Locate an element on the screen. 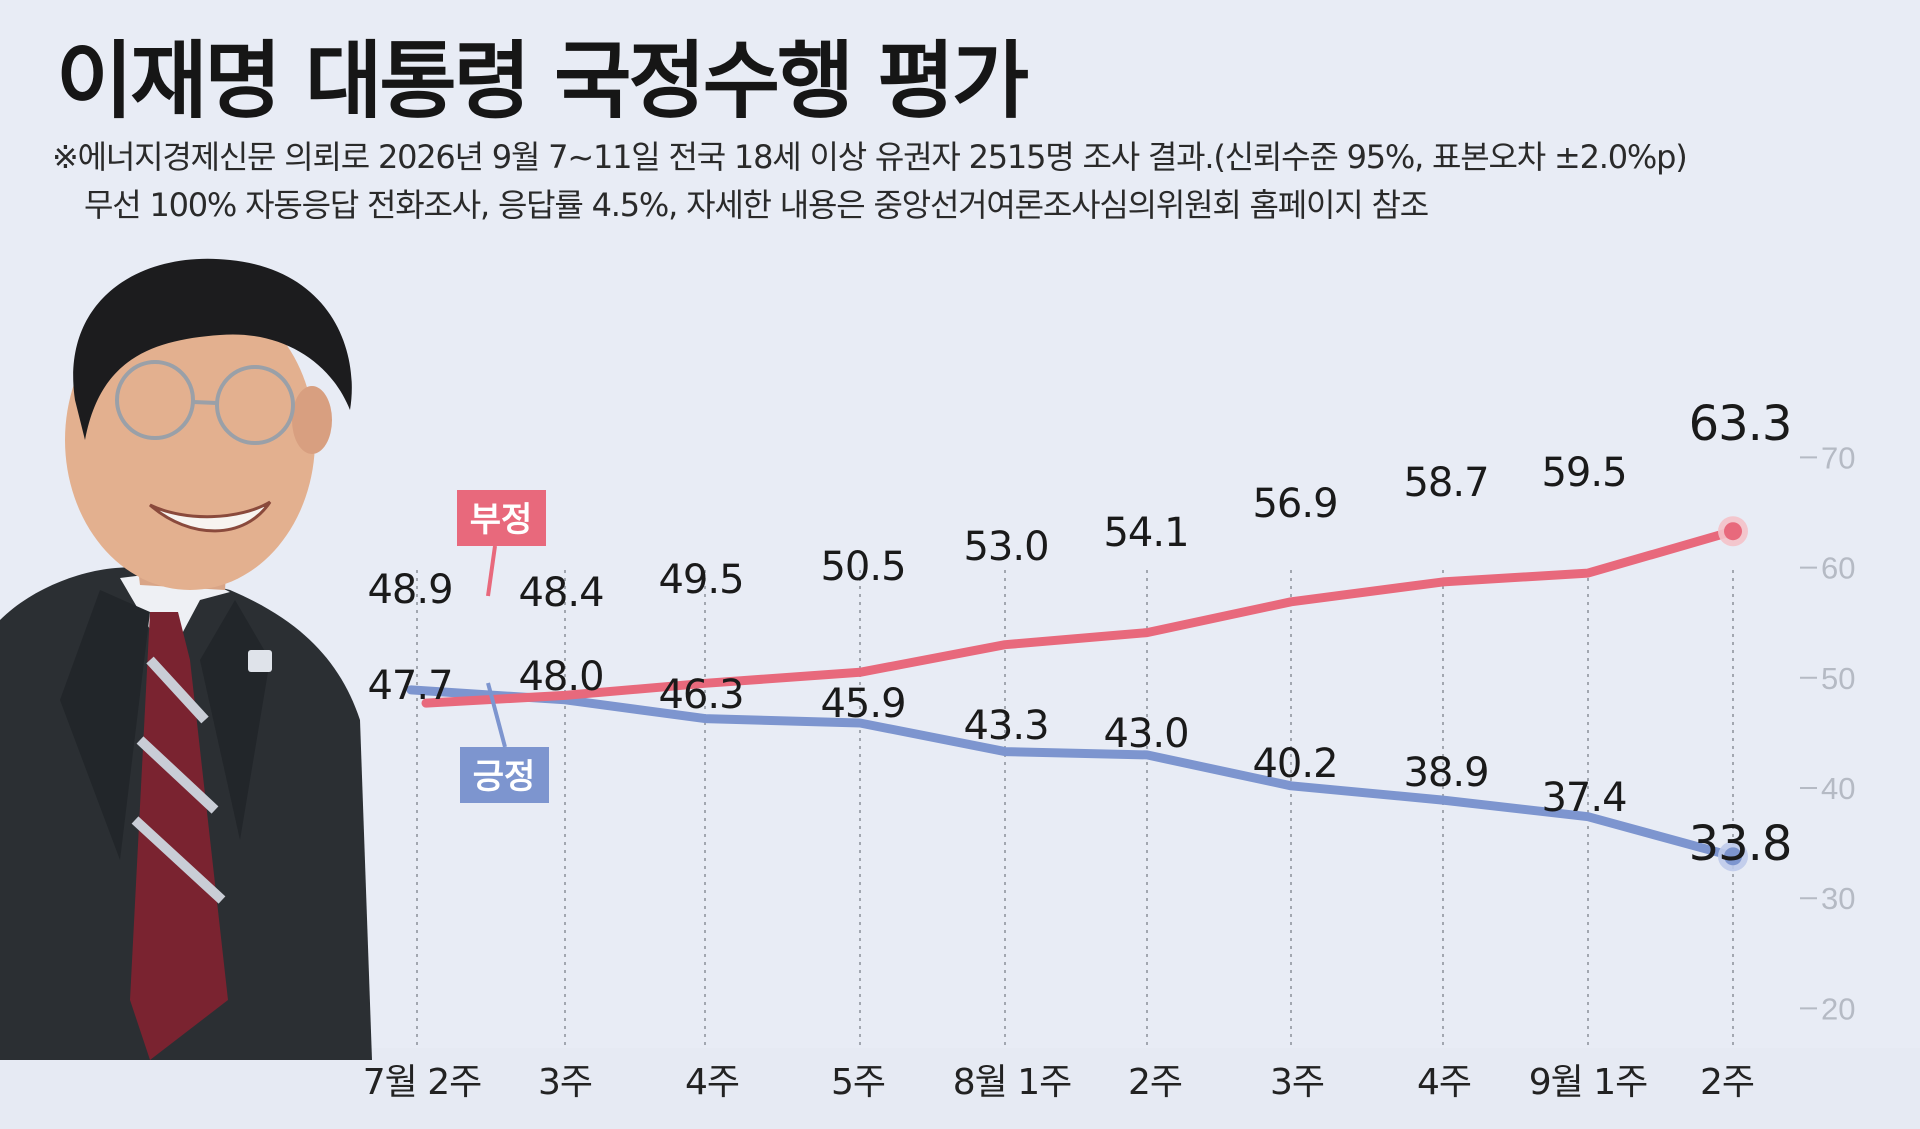  y-tick-label-60: 60 is located at coordinates (1838, 568).